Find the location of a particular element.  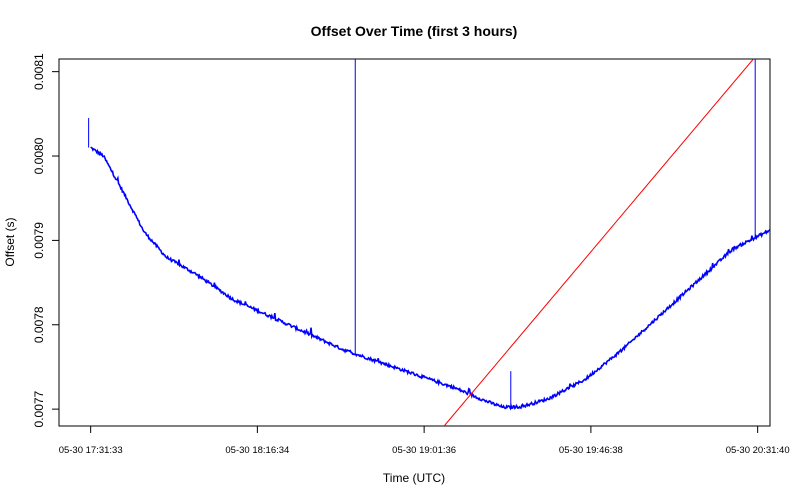

y-tick-label: 0.0078 is located at coordinates (39, 324).